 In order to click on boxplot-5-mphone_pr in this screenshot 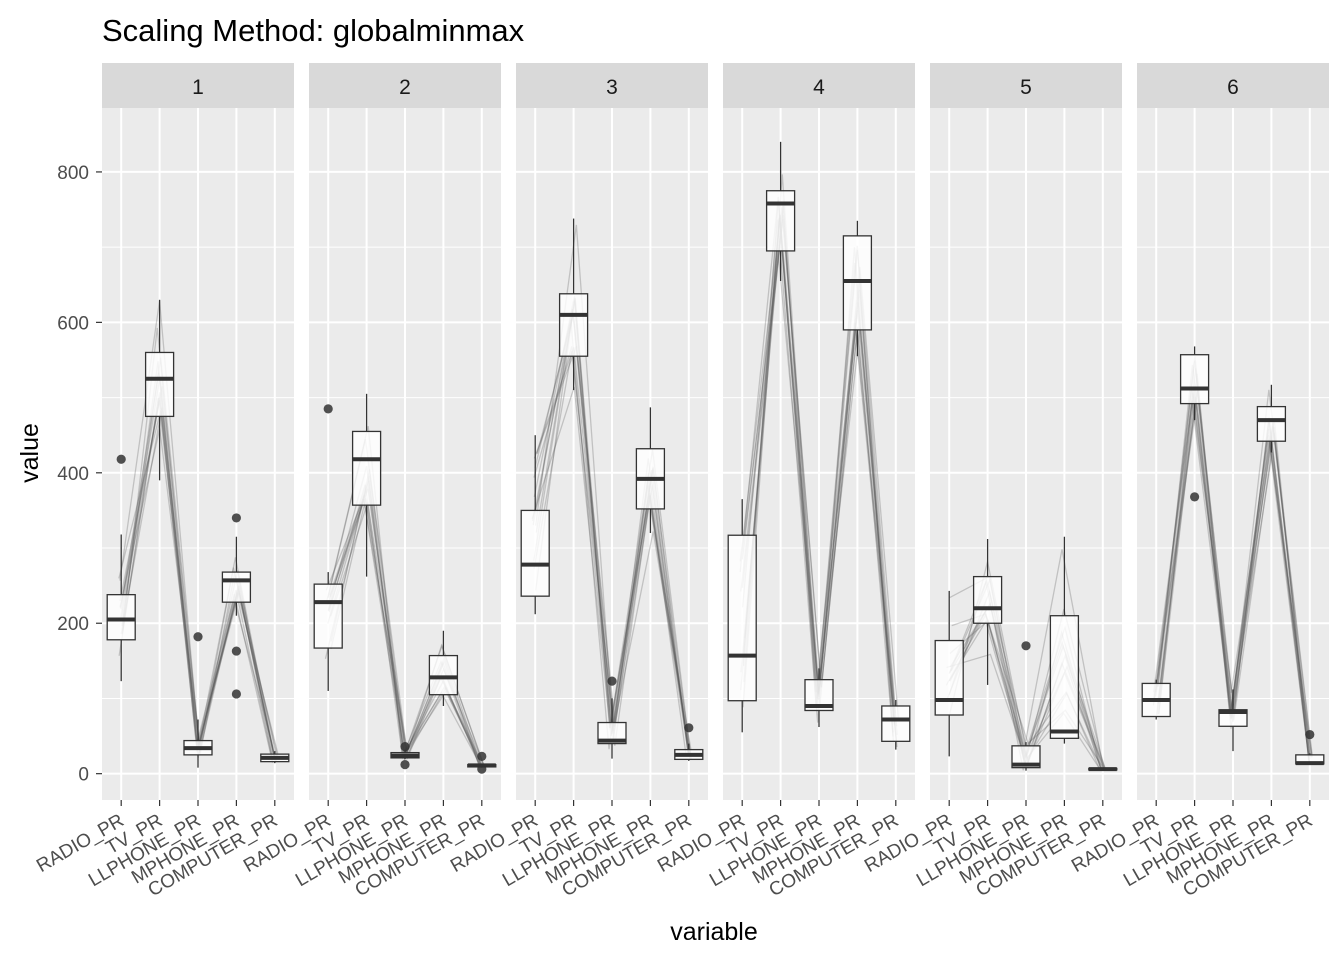, I will do `click(1064, 640)`.